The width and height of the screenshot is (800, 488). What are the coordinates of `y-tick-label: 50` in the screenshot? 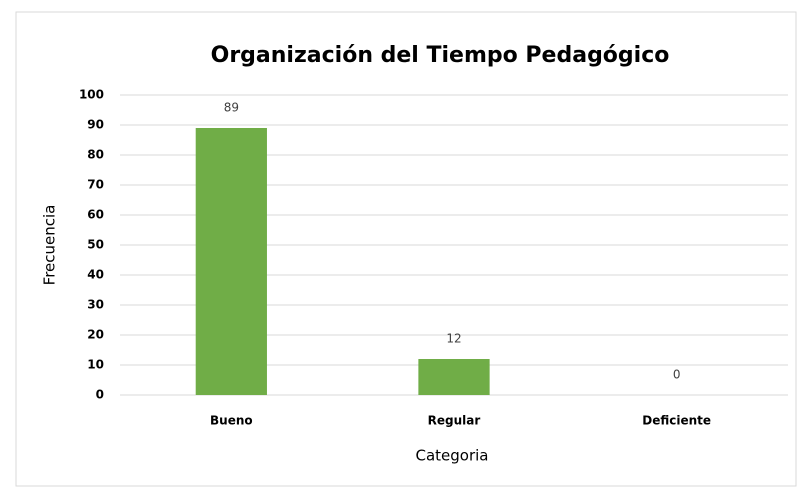 It's located at (95, 245).